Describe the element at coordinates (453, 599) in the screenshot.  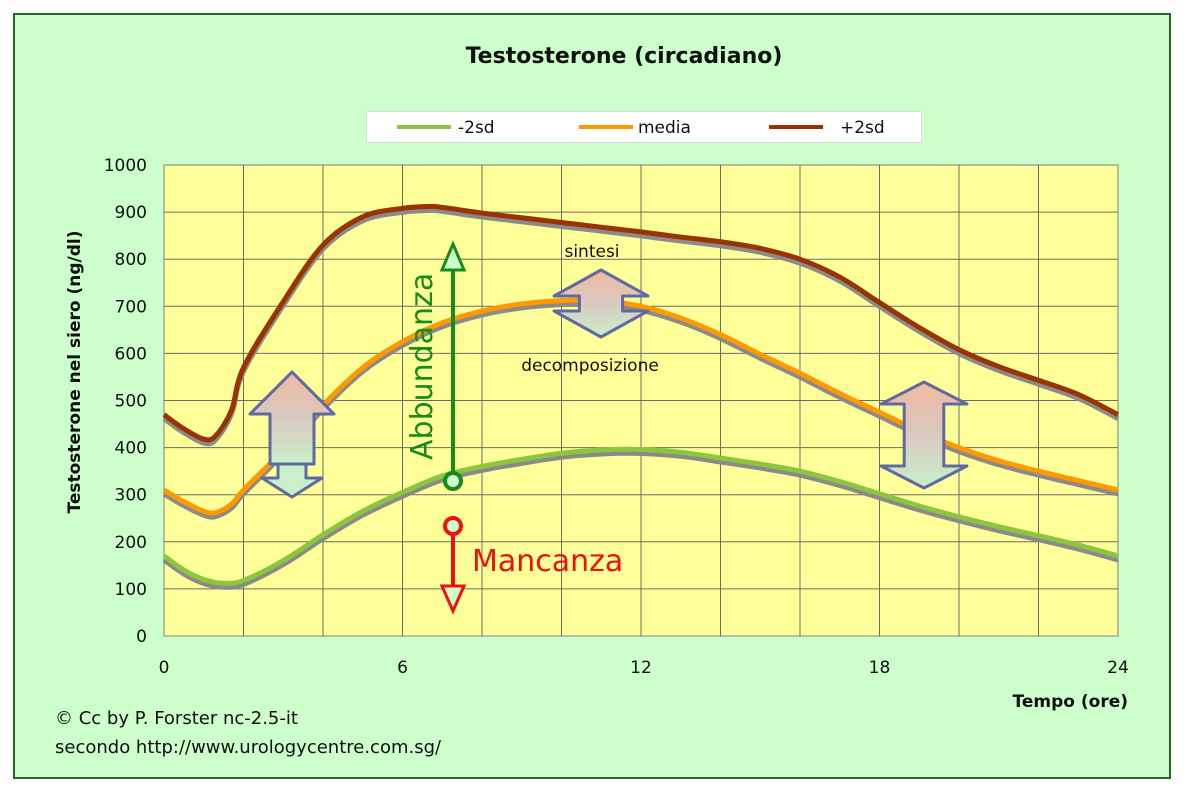
I see `mancanza-arrow-head` at that location.